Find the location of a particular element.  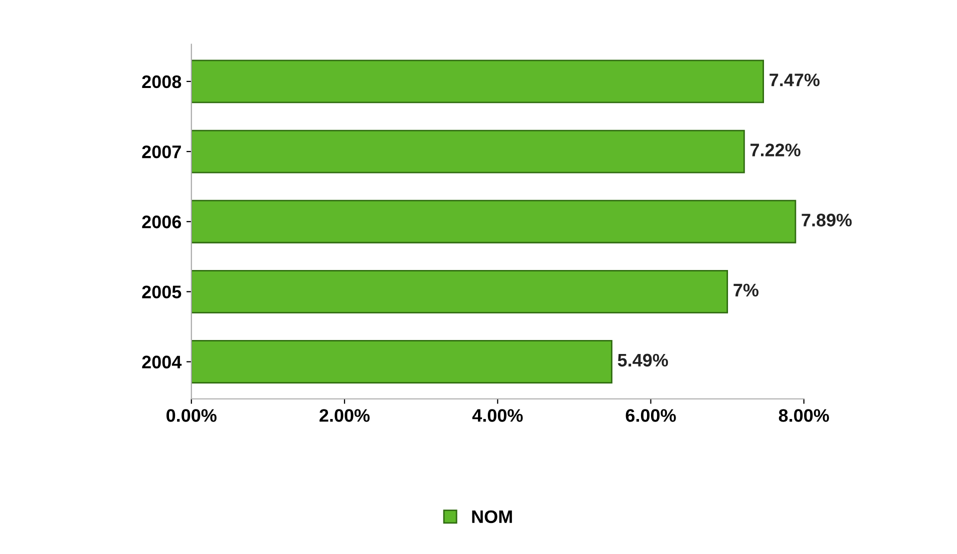

x-tick-label: 6.00% is located at coordinates (651, 415).